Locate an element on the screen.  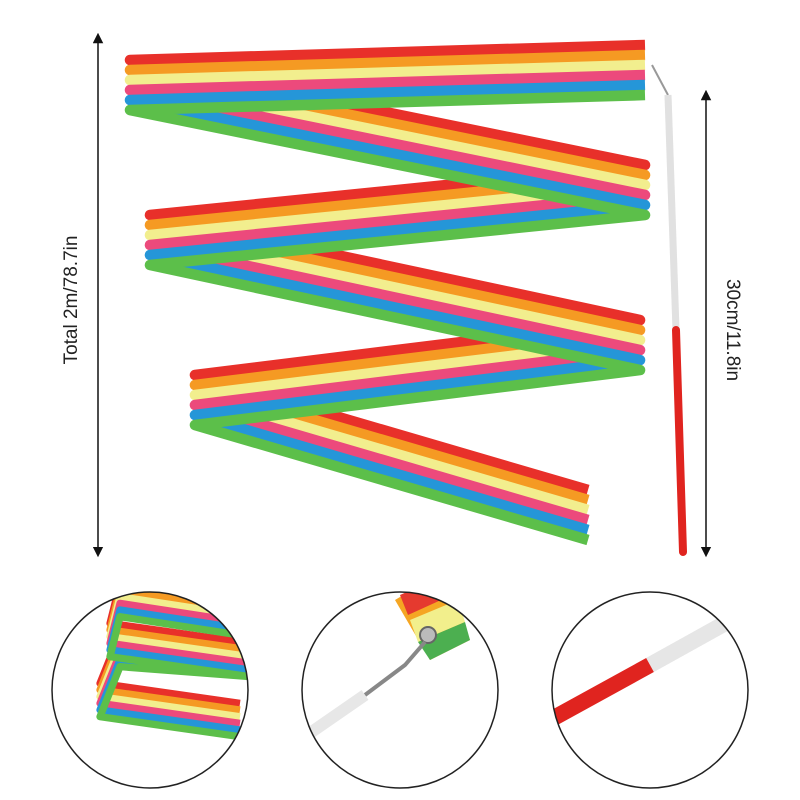
ribbon-length-label: Total 2m/78.7in is located at coordinates (71, 300).